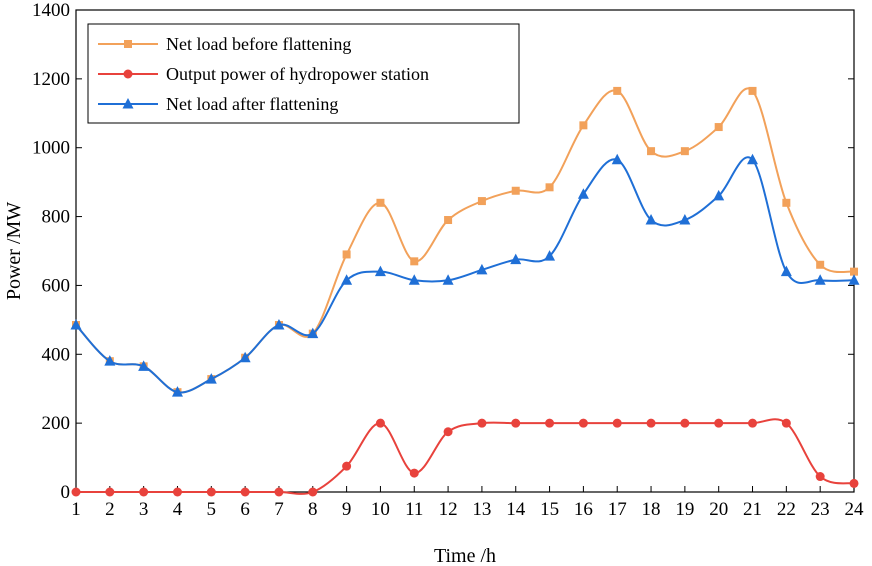 Image resolution: width=872 pixels, height=566 pixels. I want to click on x-tick-label: 11, so click(414, 509).